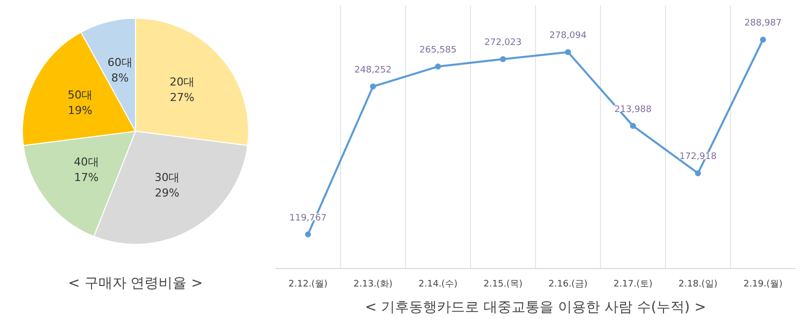  Describe the element at coordinates (698, 157) in the screenshot. I see `data-label: 172,918` at that location.